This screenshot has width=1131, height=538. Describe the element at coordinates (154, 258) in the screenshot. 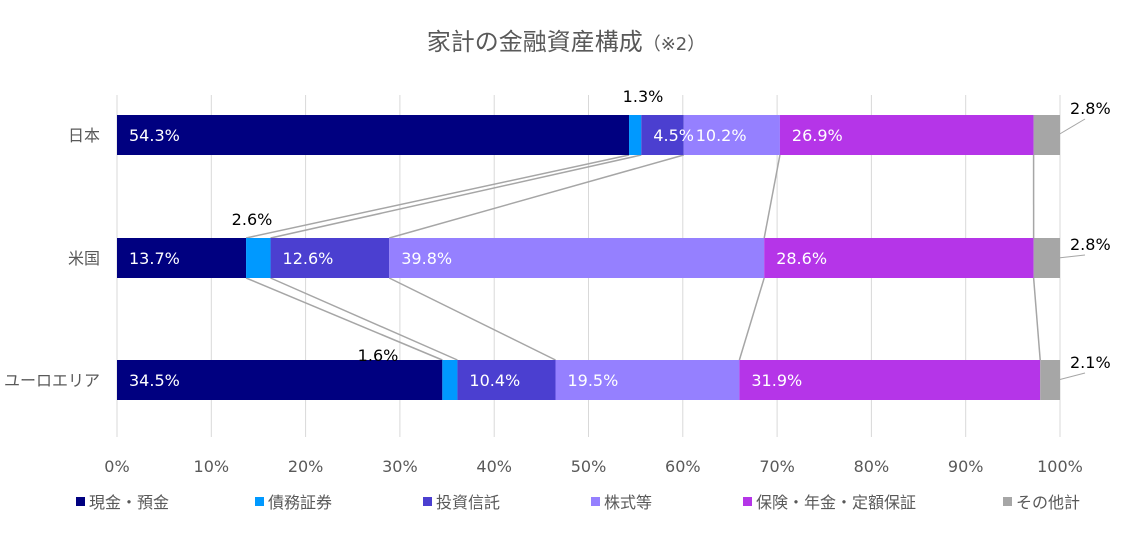

I see `data-label: 13.7%` at that location.